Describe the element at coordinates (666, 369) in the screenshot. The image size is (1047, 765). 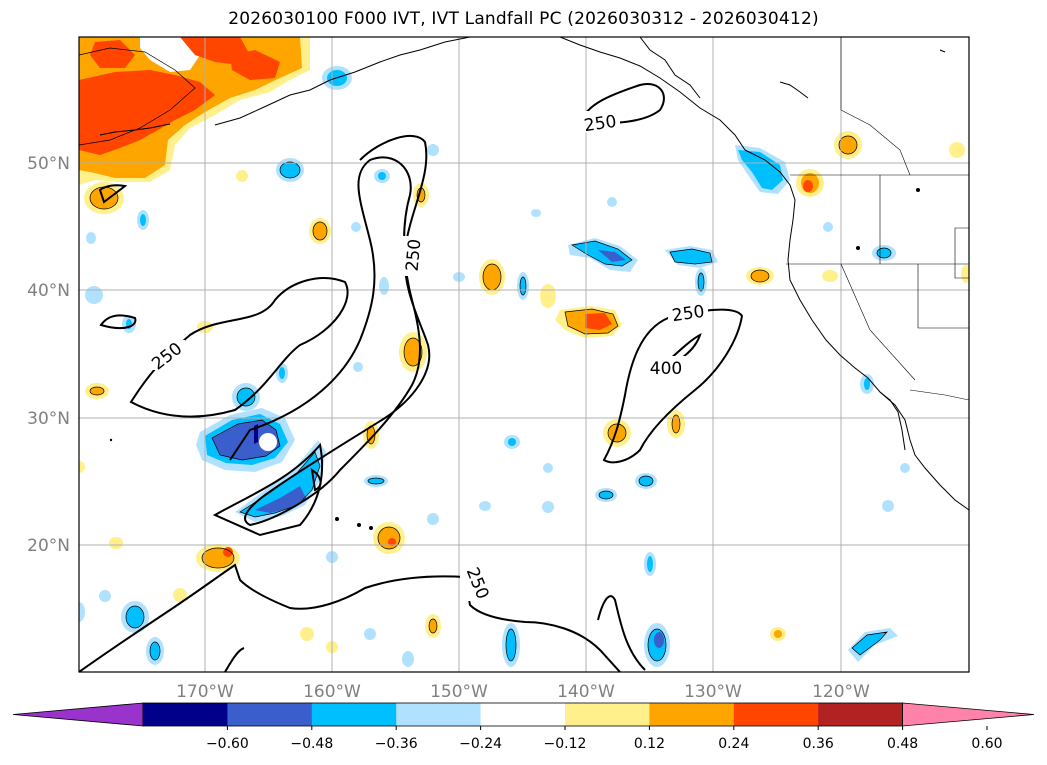
I see `contour-label-400: 400` at that location.